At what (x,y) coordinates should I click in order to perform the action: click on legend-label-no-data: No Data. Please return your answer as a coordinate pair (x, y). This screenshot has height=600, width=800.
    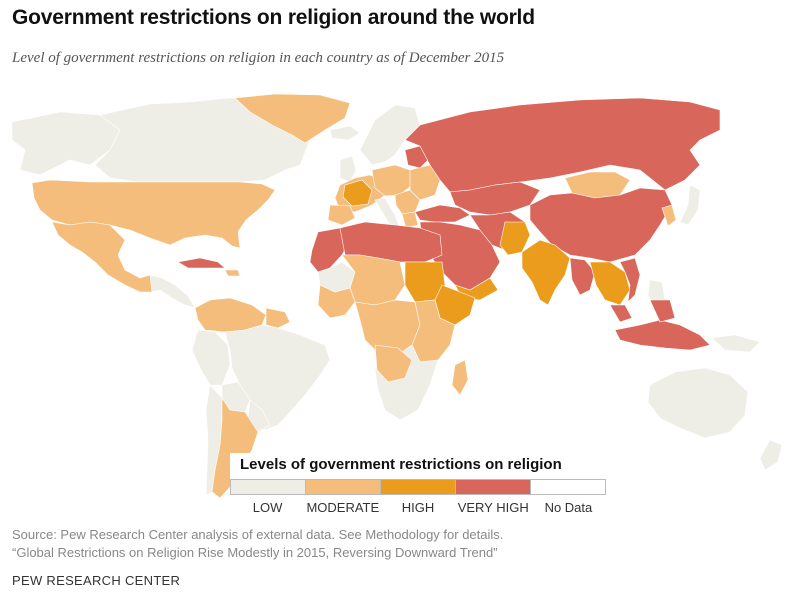
    Looking at the image, I should click on (568, 507).